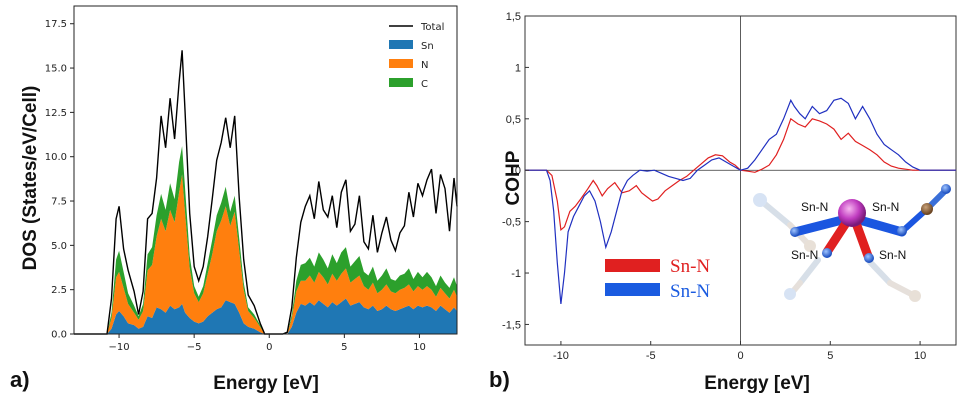 The image size is (961, 393). Describe the element at coordinates (20, 379) in the screenshot. I see `panel-a-label: a)` at that location.